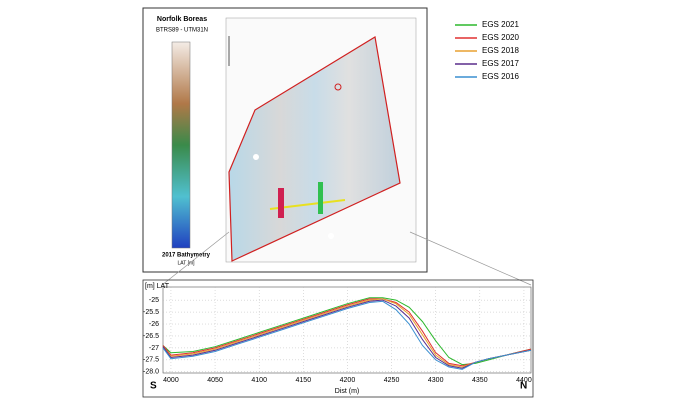  Describe the element at coordinates (500, 63) in the screenshot. I see `legend-label: EGS 2017` at that location.